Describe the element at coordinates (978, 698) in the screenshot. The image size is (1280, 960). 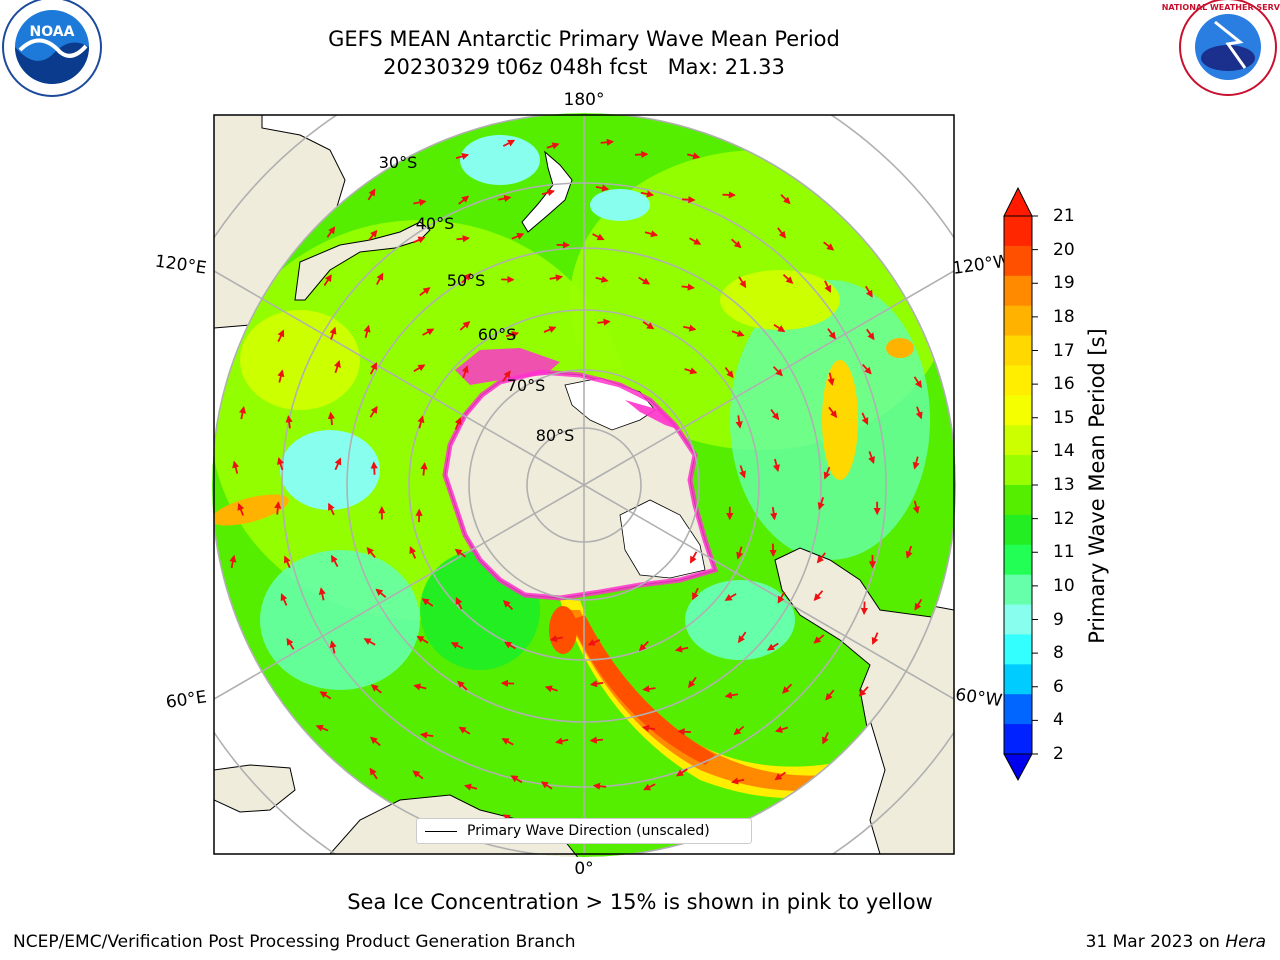
I see `lon-label-60w: 60°W` at that location.